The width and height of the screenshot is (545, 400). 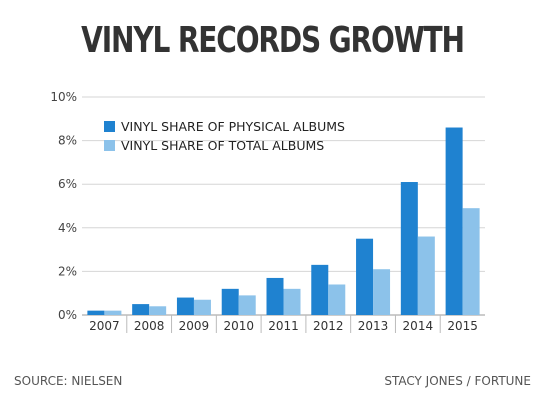 What do you see at coordinates (457, 381) in the screenshot?
I see `credit-note: STACY JONES / FORTUNE` at bounding box center [457, 381].